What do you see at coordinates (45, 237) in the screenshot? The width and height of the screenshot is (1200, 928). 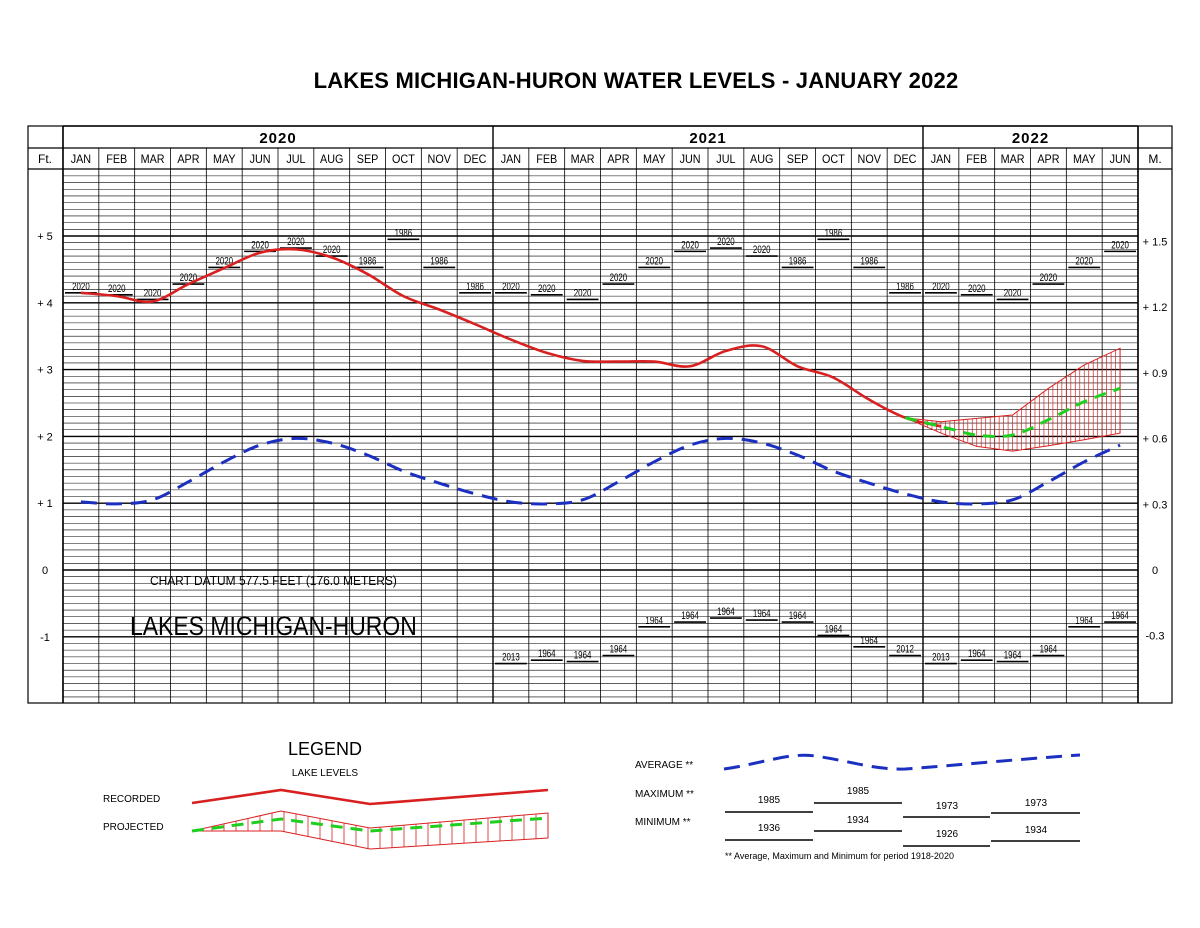 I see `left-tick-label: + 5` at bounding box center [45, 237].